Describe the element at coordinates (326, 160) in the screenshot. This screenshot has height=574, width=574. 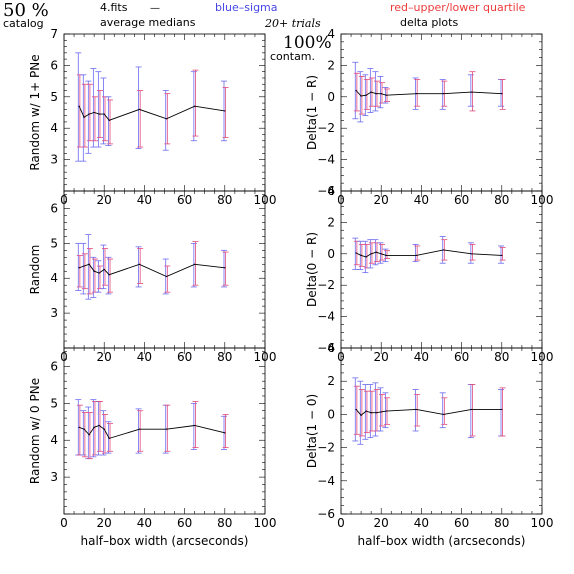
I see `y-tick-label: −4` at that location.